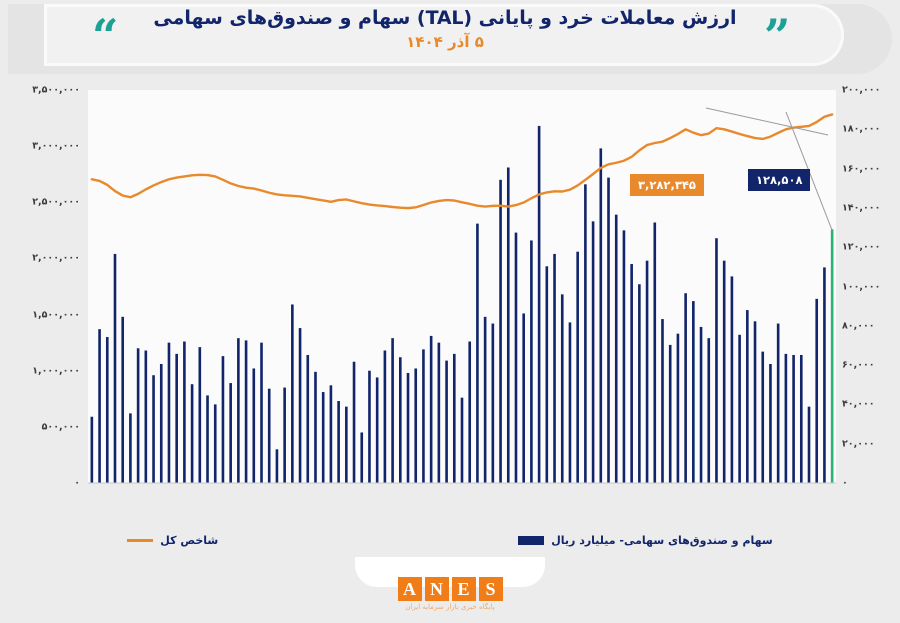 Image resolution: width=900 pixels, height=623 pixels. I want to click on right-axis-tick: ۴۰,۰۰۰, so click(858, 404).